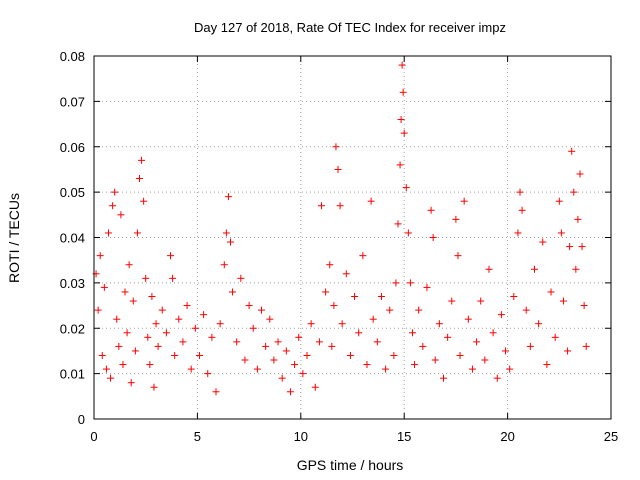  What do you see at coordinates (72, 328) in the screenshot?
I see `y-tick-label: 0.02` at bounding box center [72, 328].